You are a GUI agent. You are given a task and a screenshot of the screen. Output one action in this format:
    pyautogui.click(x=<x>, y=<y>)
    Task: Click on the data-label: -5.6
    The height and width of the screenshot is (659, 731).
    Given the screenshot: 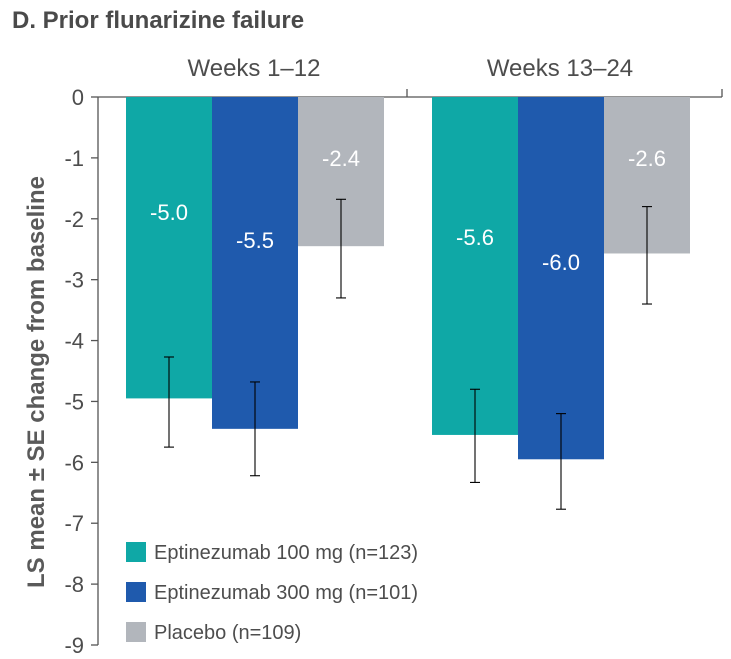 What is the action you would take?
    pyautogui.click(x=475, y=237)
    